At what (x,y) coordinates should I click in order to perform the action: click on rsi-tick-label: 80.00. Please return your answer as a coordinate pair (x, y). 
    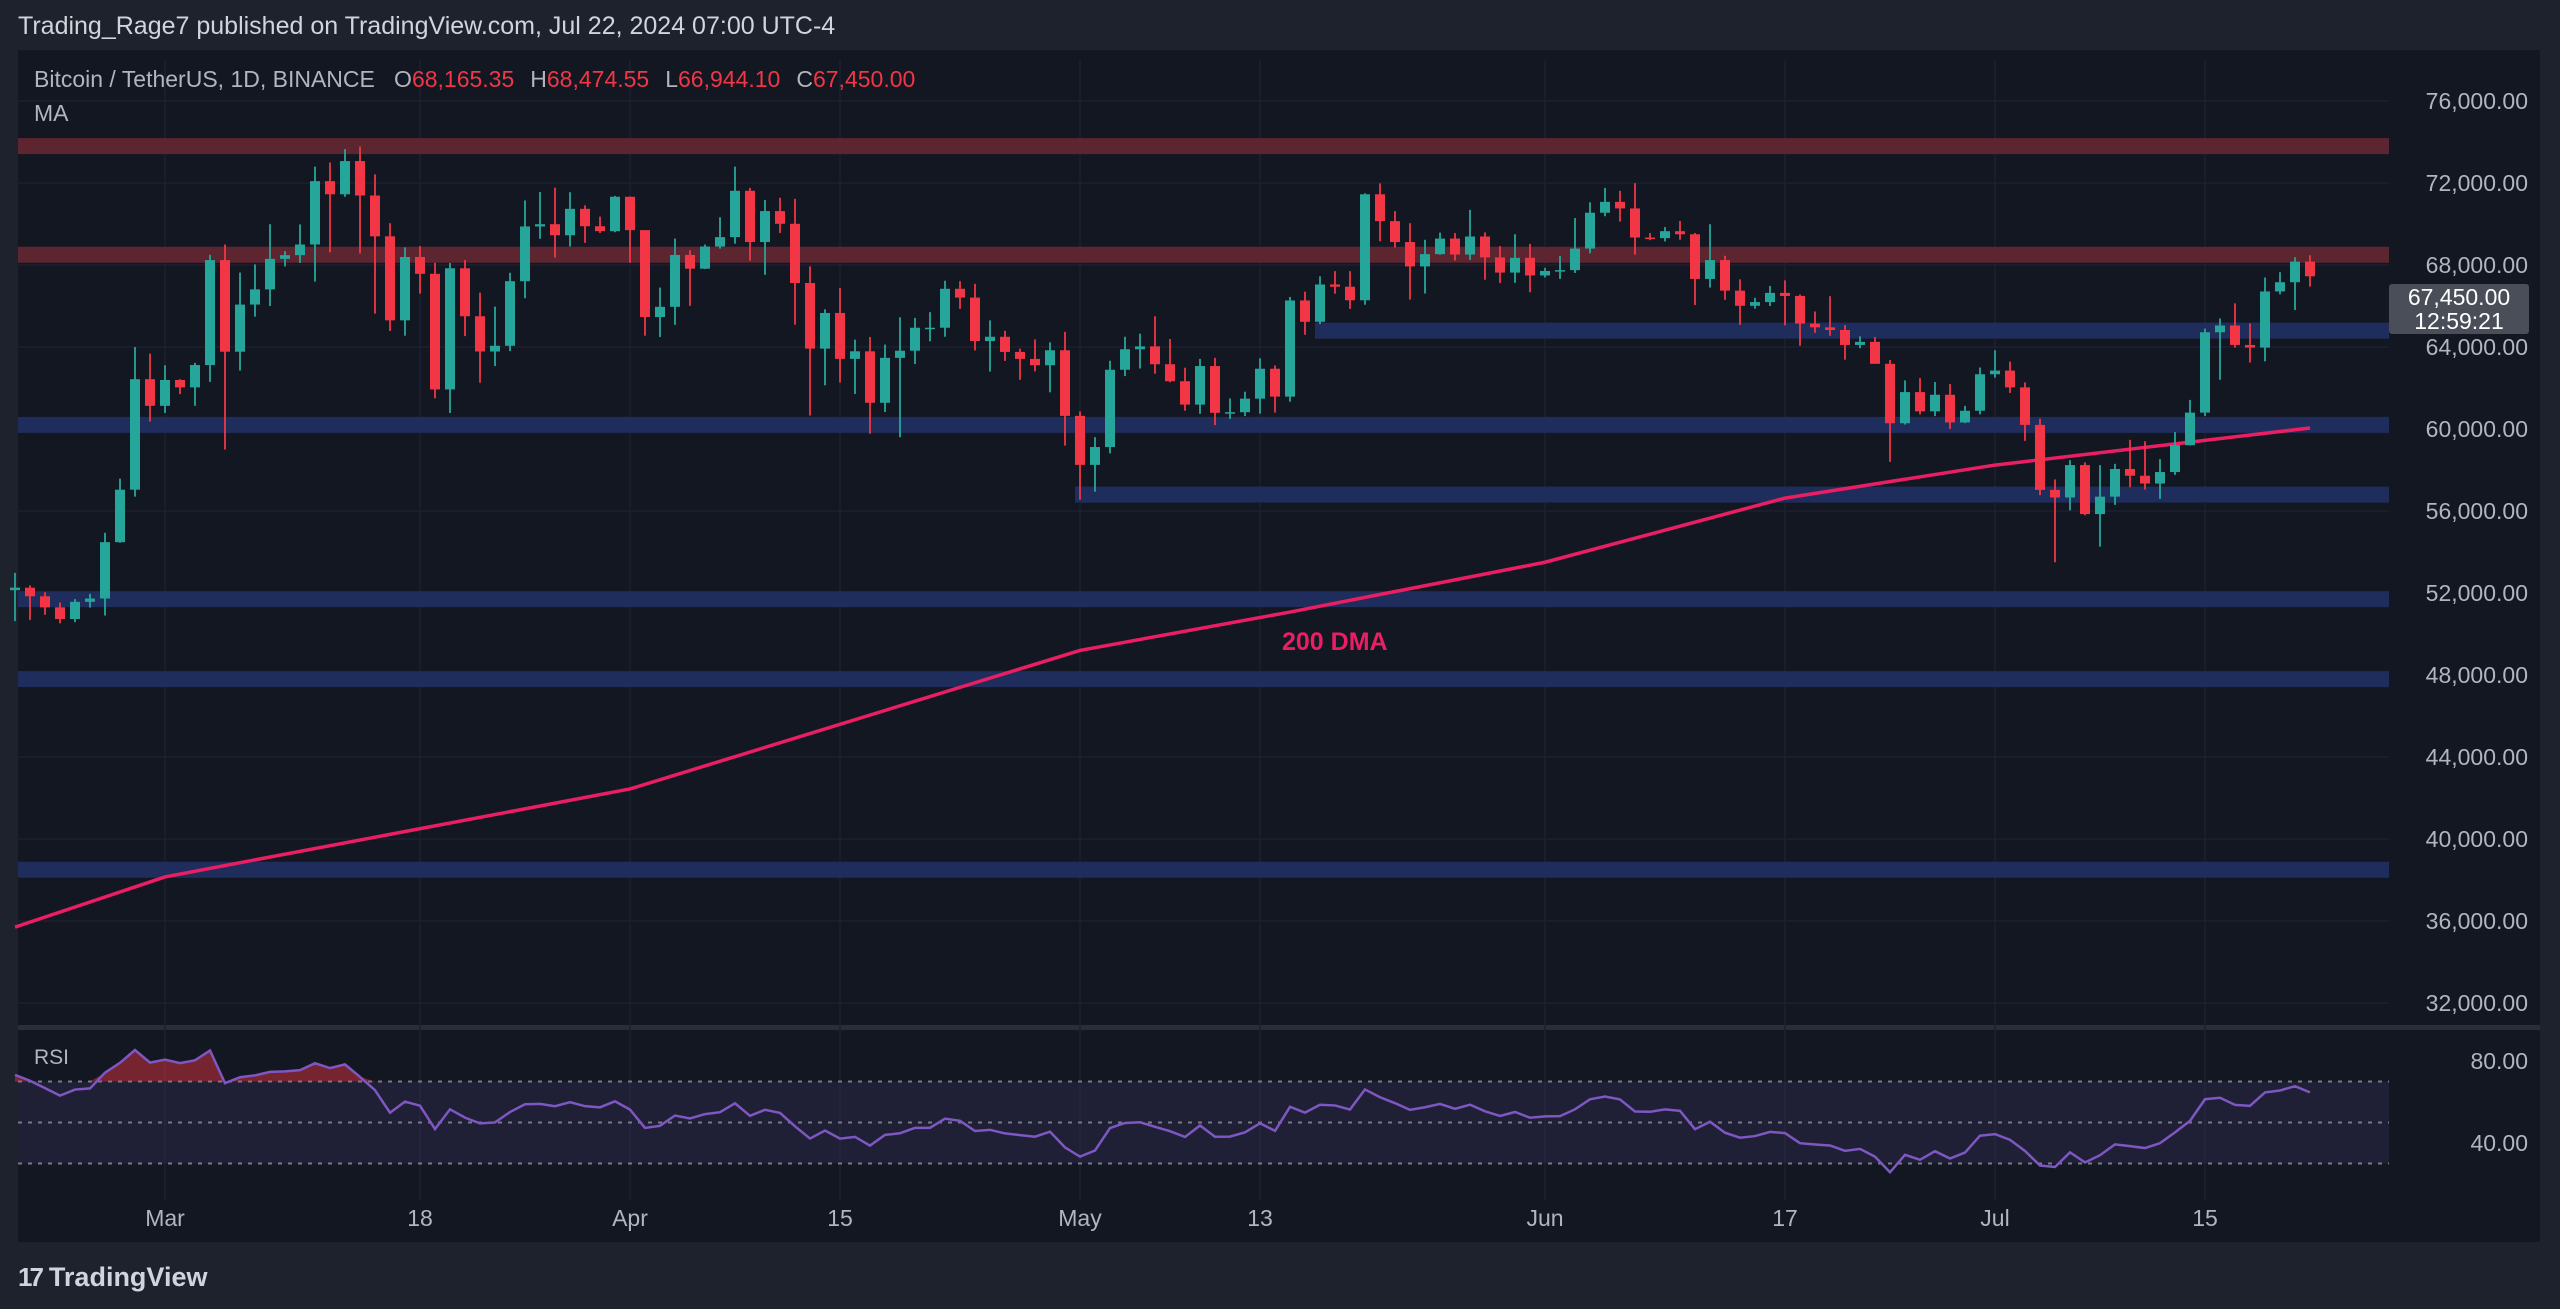
    Looking at the image, I should click on (2499, 1061).